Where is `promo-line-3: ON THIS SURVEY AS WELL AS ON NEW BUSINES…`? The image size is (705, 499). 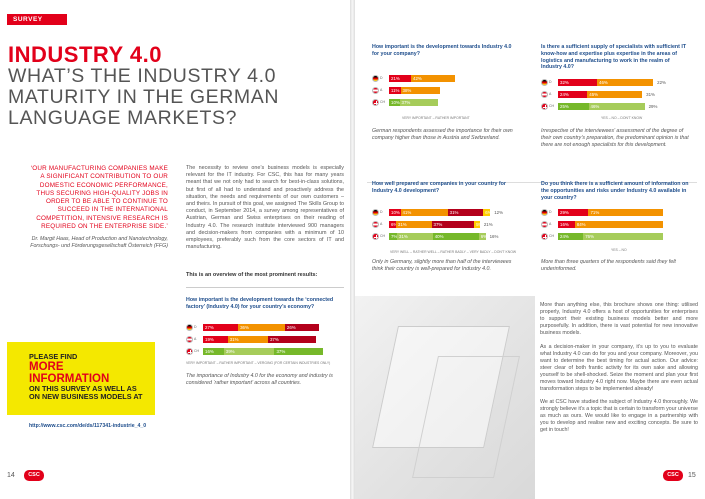 promo-line-3: ON THIS SURVEY AS WELL AS ON NEW BUSINES… is located at coordinates (86, 392).